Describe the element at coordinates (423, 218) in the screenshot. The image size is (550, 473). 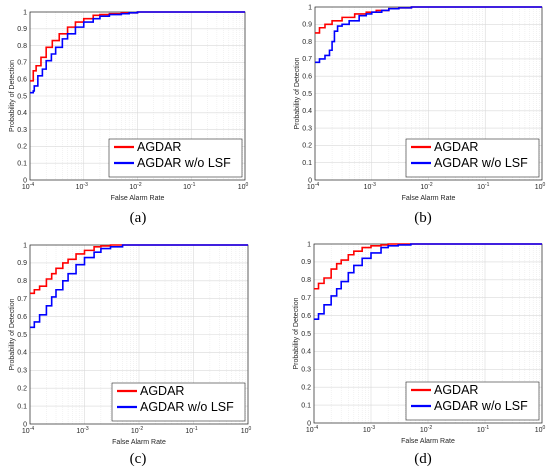
I see `panel-caption: (b)` at that location.